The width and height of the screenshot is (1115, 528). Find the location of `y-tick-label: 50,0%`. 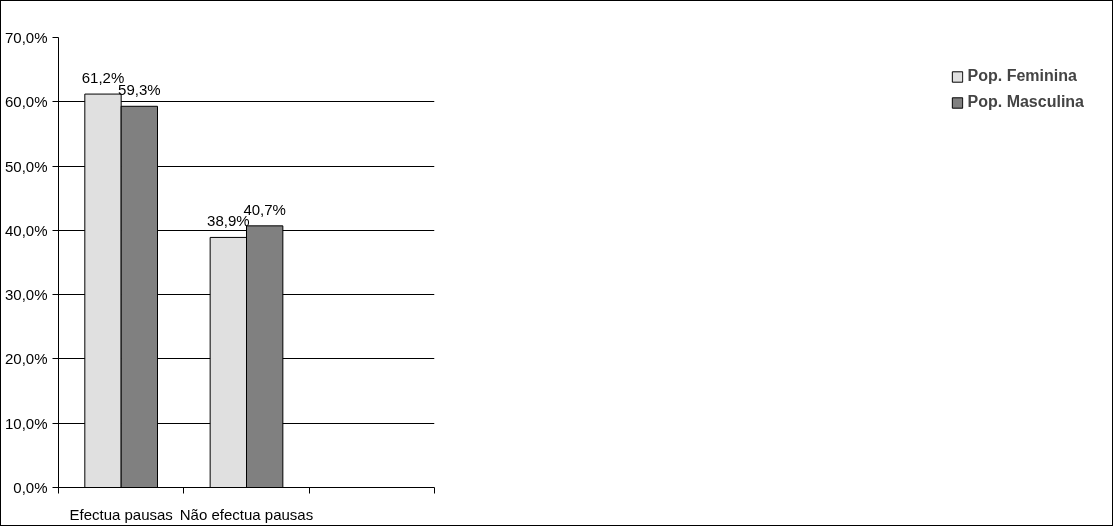

y-tick-label: 50,0% is located at coordinates (26, 166).